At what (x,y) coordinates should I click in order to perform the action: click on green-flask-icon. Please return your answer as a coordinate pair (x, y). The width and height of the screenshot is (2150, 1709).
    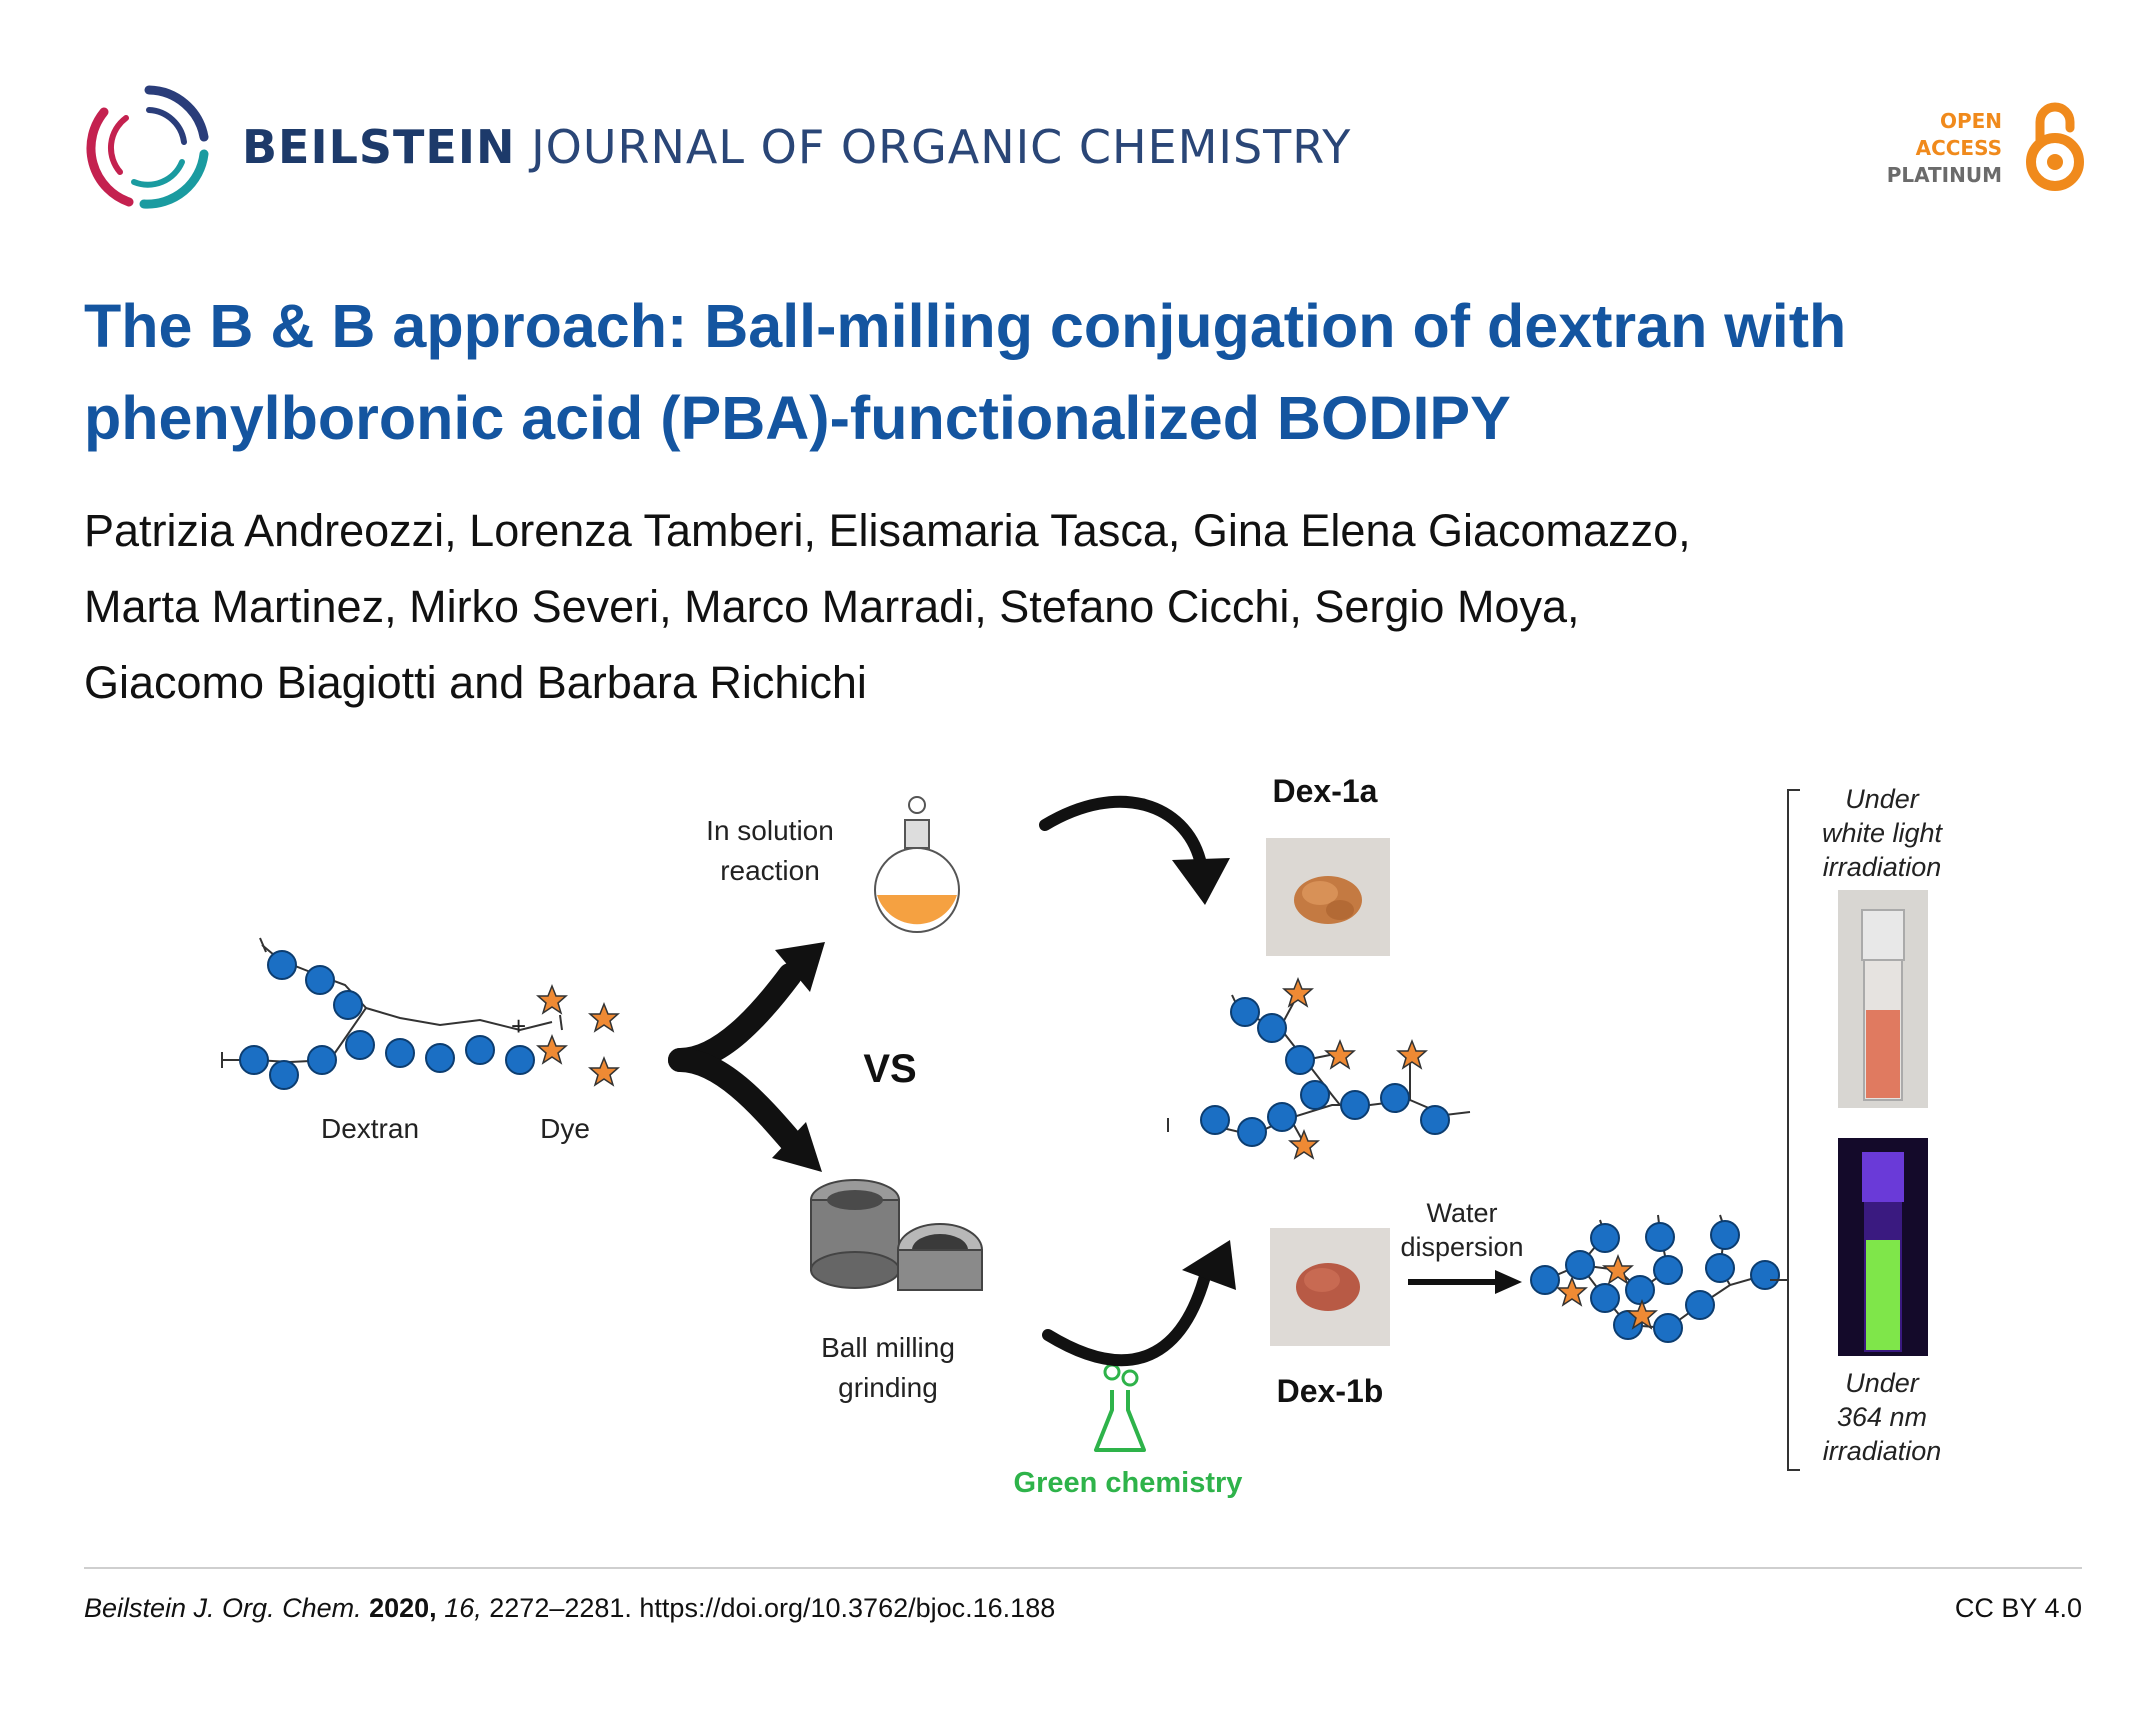
    Looking at the image, I should click on (1120, 1407).